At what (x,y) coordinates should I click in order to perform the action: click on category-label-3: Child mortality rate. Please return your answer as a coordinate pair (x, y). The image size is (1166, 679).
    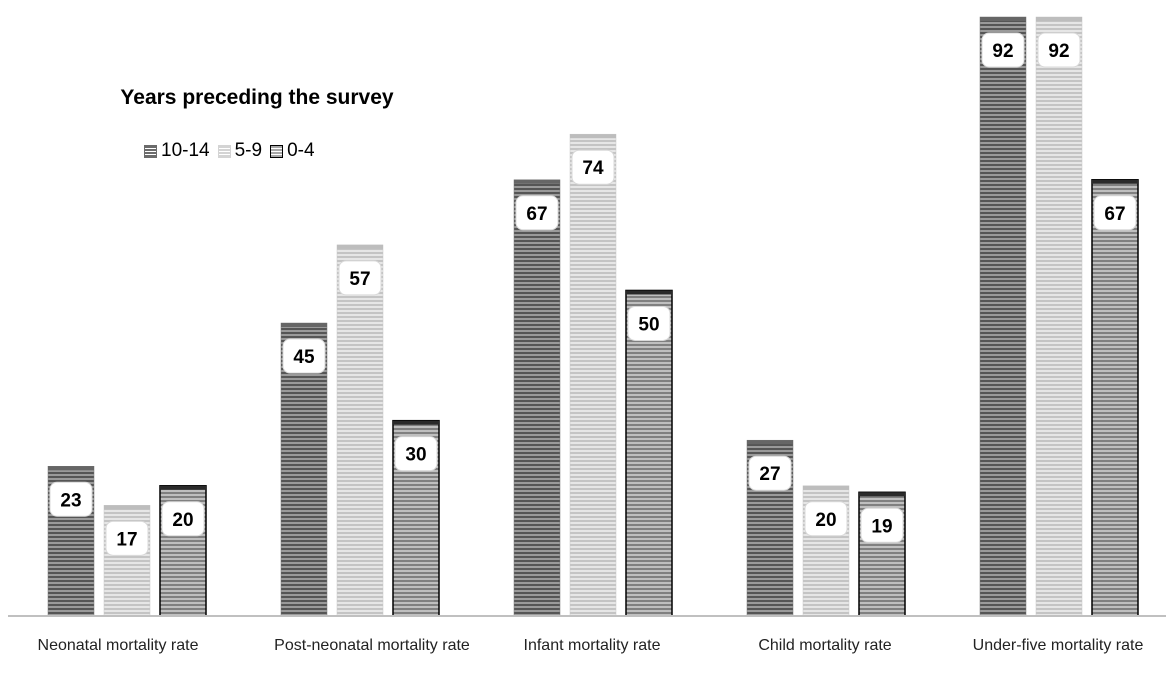
    Looking at the image, I should click on (825, 645).